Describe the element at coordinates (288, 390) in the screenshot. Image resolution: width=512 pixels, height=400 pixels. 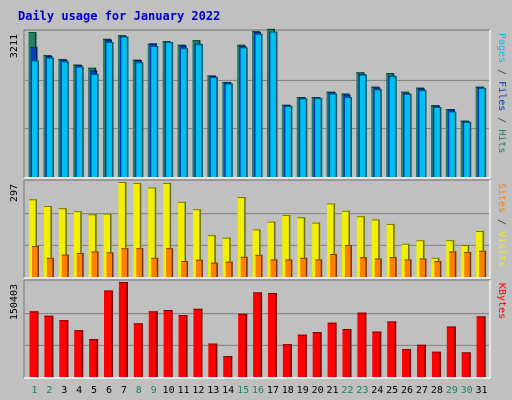
I see `day-label: 18` at that location.